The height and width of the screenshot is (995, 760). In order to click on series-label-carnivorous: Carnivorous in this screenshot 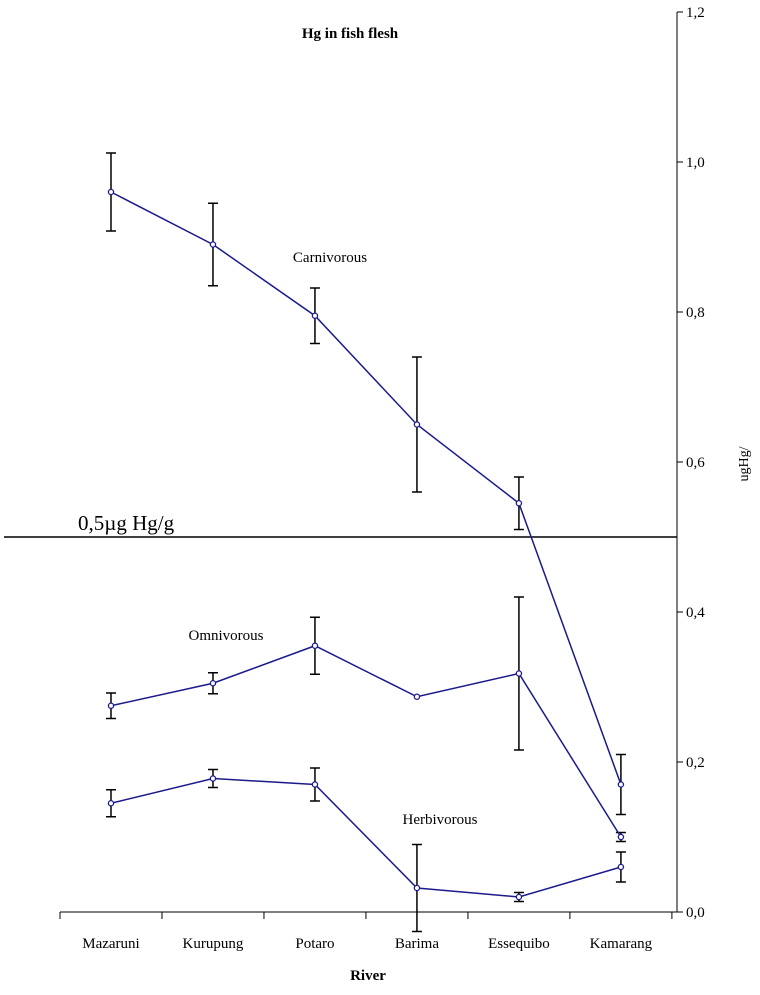, I will do `click(330, 258)`.